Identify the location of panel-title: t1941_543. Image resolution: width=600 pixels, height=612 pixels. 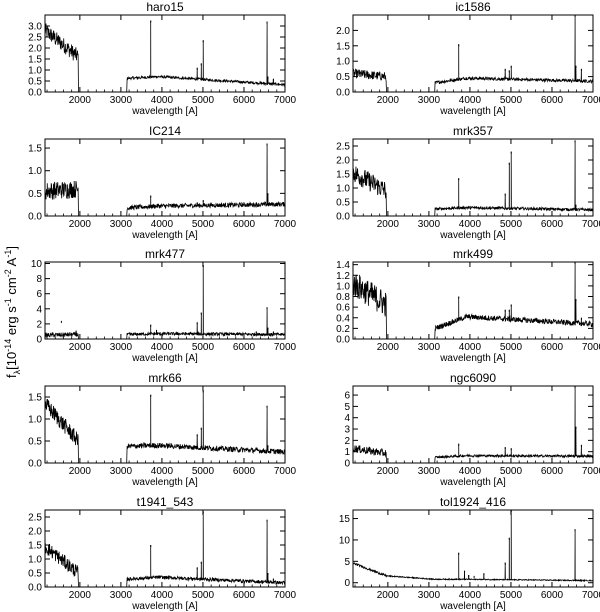
(165, 502).